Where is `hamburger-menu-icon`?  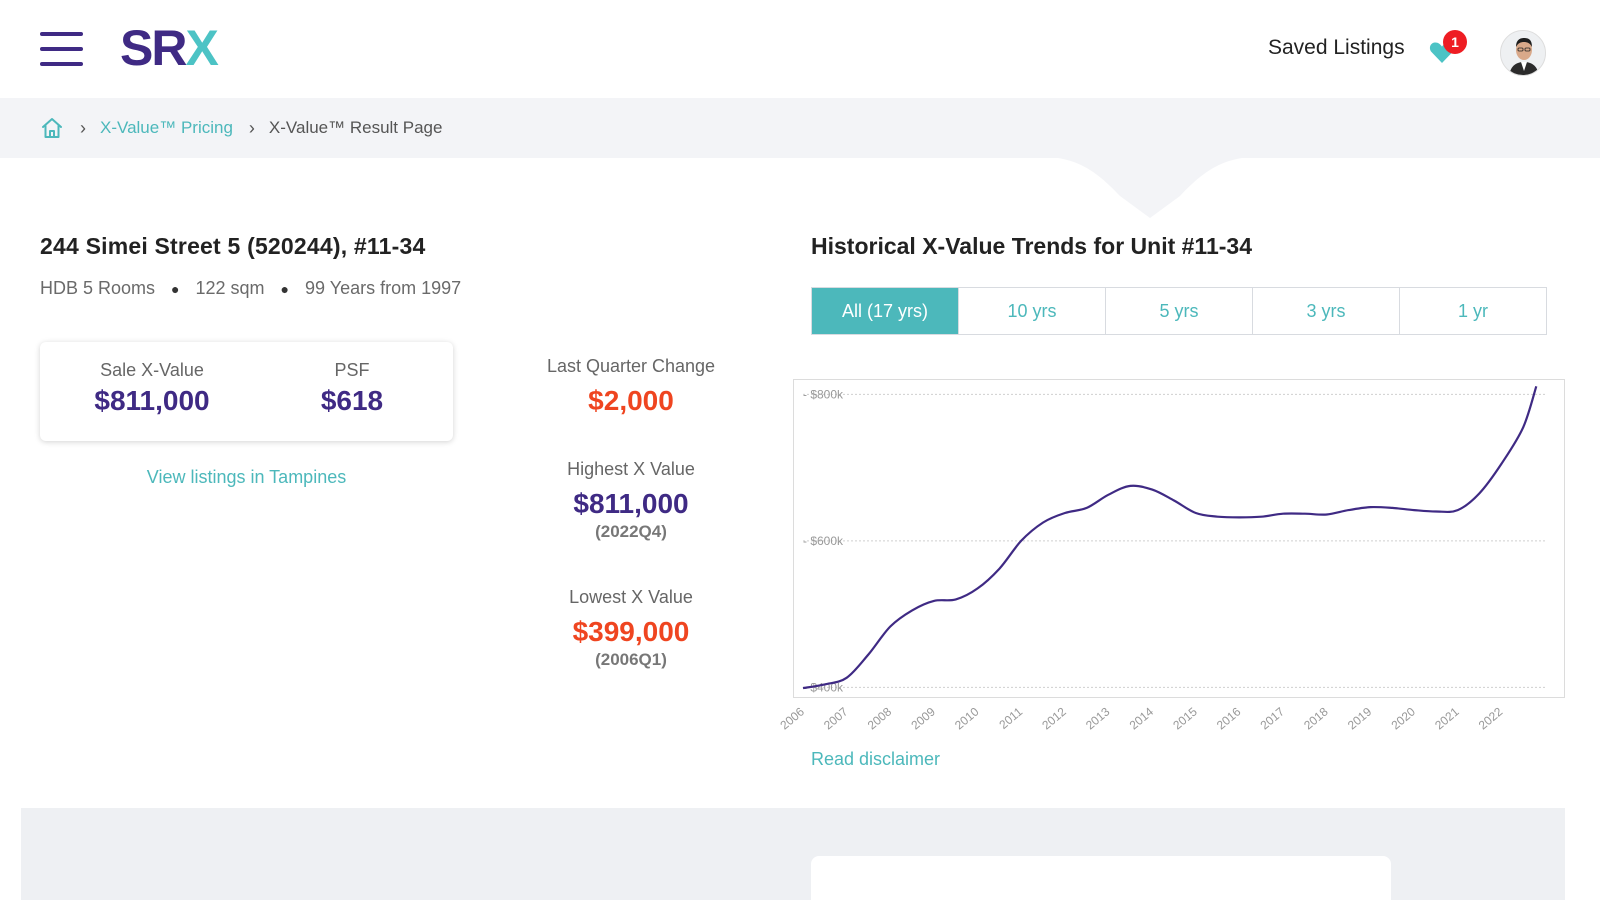
hamburger-menu-icon is located at coordinates (61, 49).